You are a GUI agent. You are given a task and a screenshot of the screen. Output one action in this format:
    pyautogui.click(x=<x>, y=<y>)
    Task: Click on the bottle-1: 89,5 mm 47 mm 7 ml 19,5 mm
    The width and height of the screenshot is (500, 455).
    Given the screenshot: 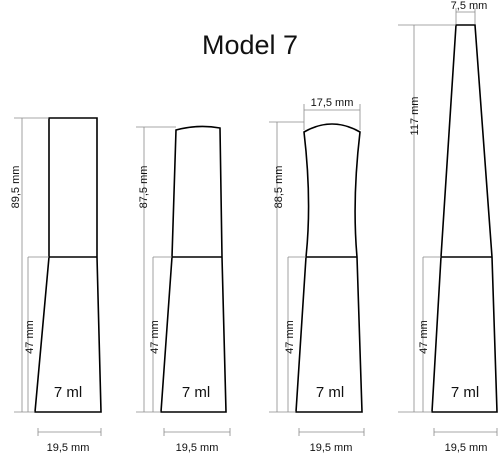 What is the action you would take?
    pyautogui.click(x=56, y=285)
    